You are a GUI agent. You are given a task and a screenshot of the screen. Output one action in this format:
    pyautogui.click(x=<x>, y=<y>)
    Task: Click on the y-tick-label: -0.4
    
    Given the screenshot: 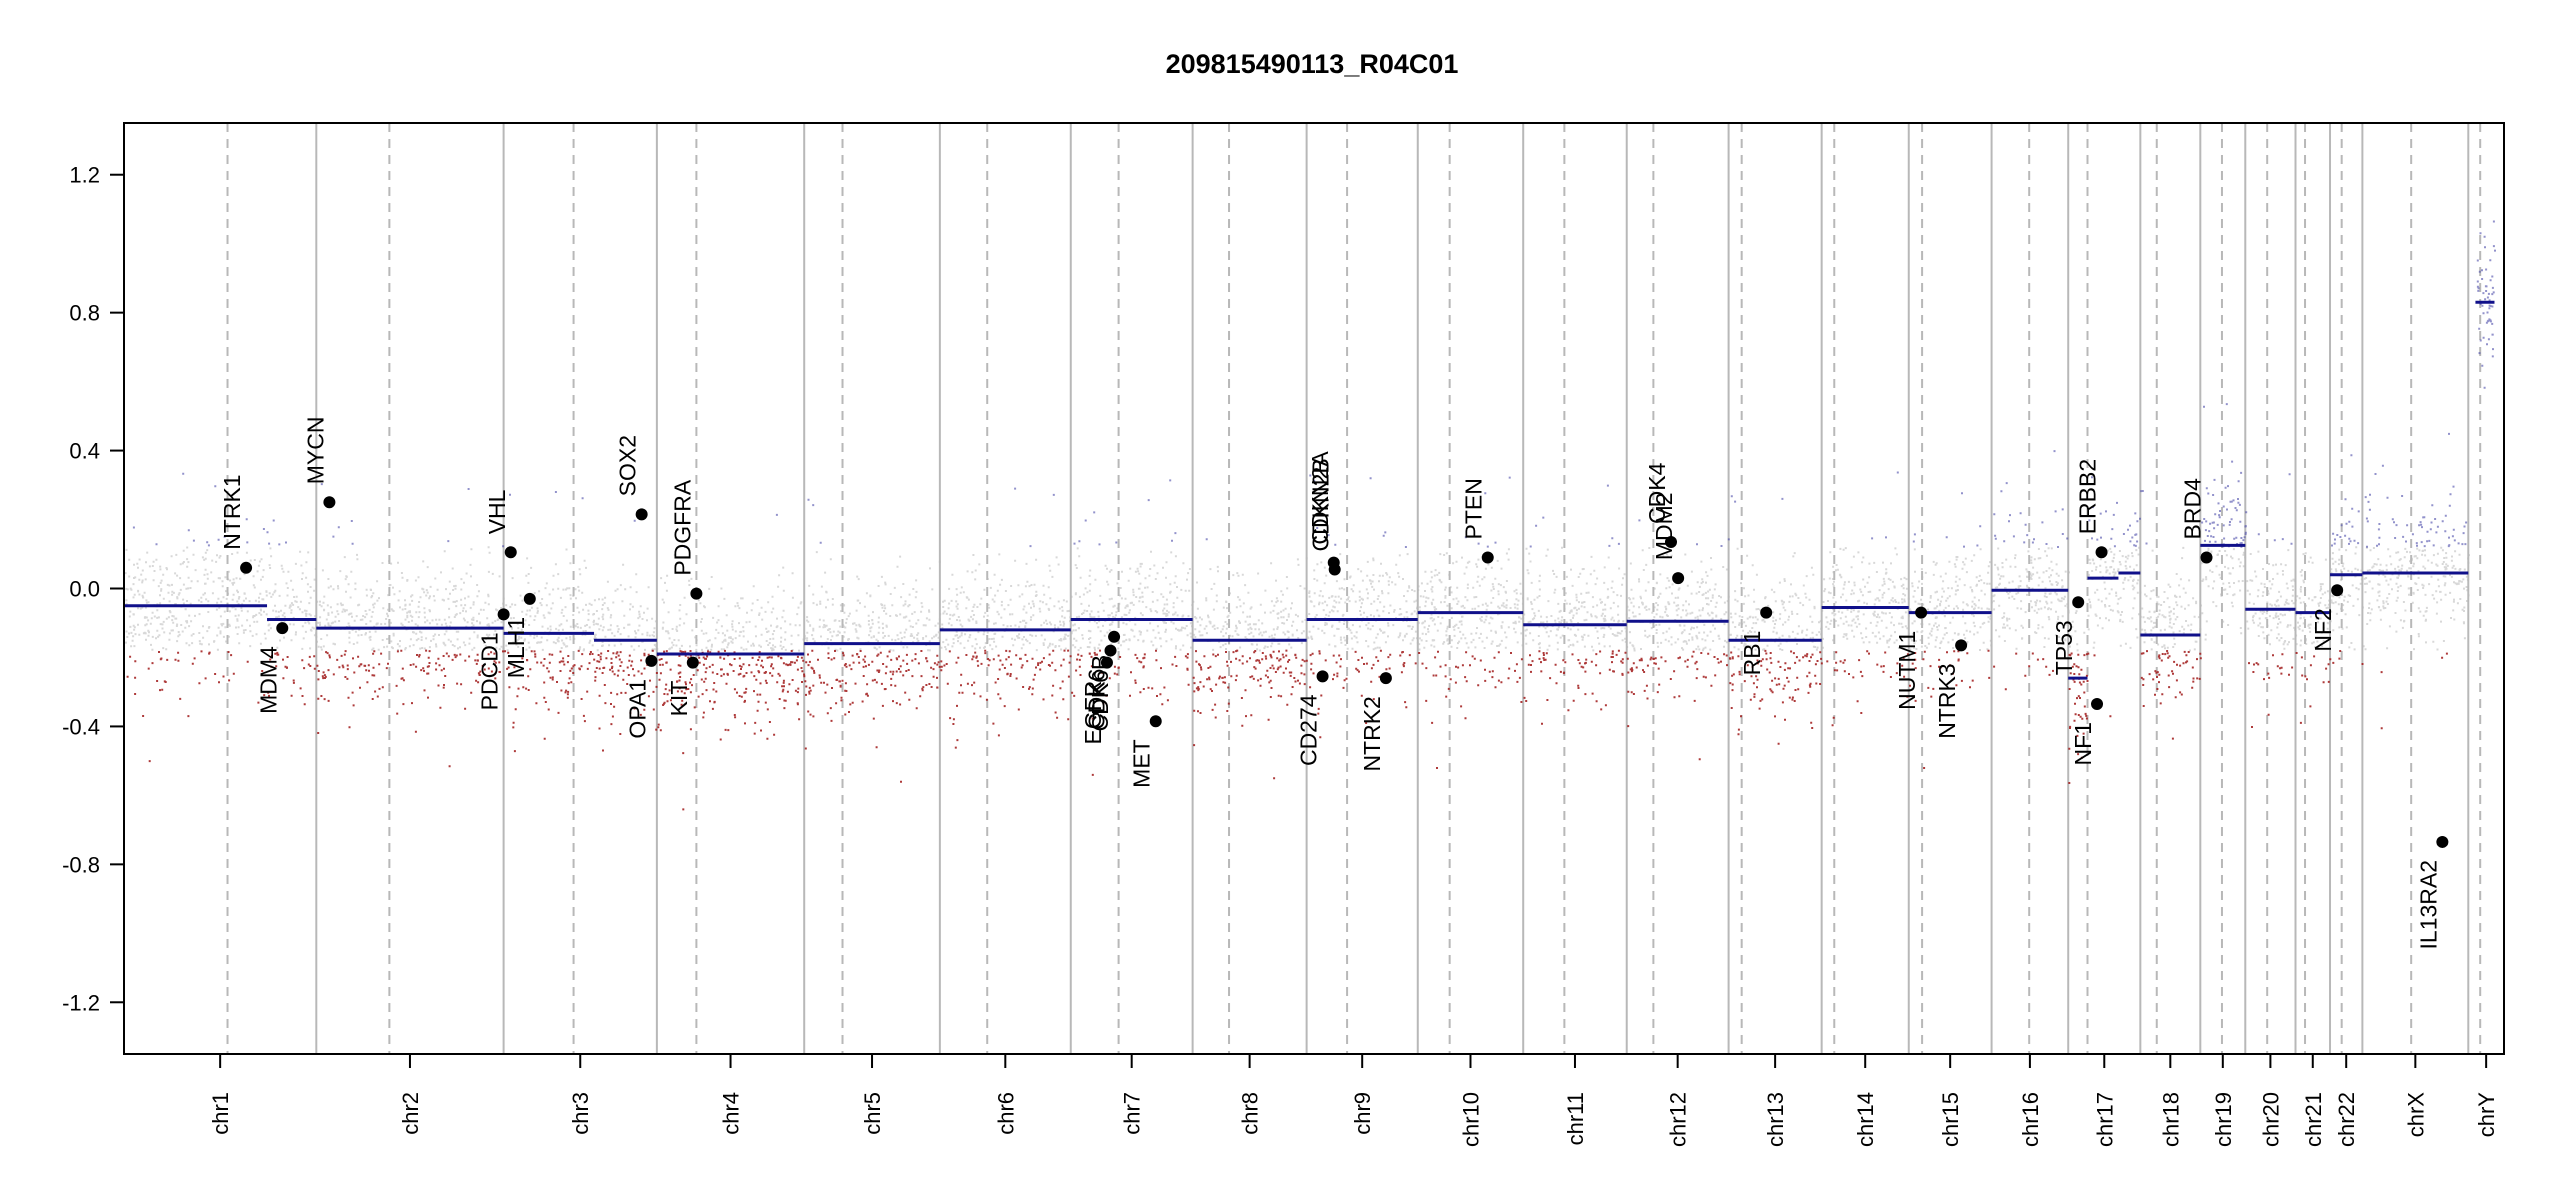 What is the action you would take?
    pyautogui.click(x=81, y=726)
    